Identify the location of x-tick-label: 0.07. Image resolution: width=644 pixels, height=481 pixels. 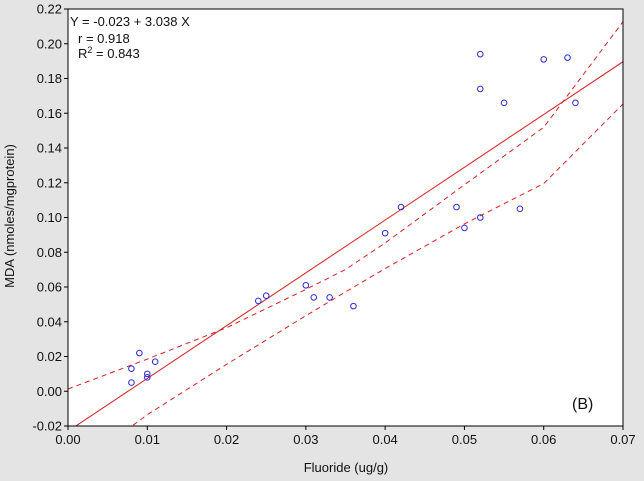
(622, 439).